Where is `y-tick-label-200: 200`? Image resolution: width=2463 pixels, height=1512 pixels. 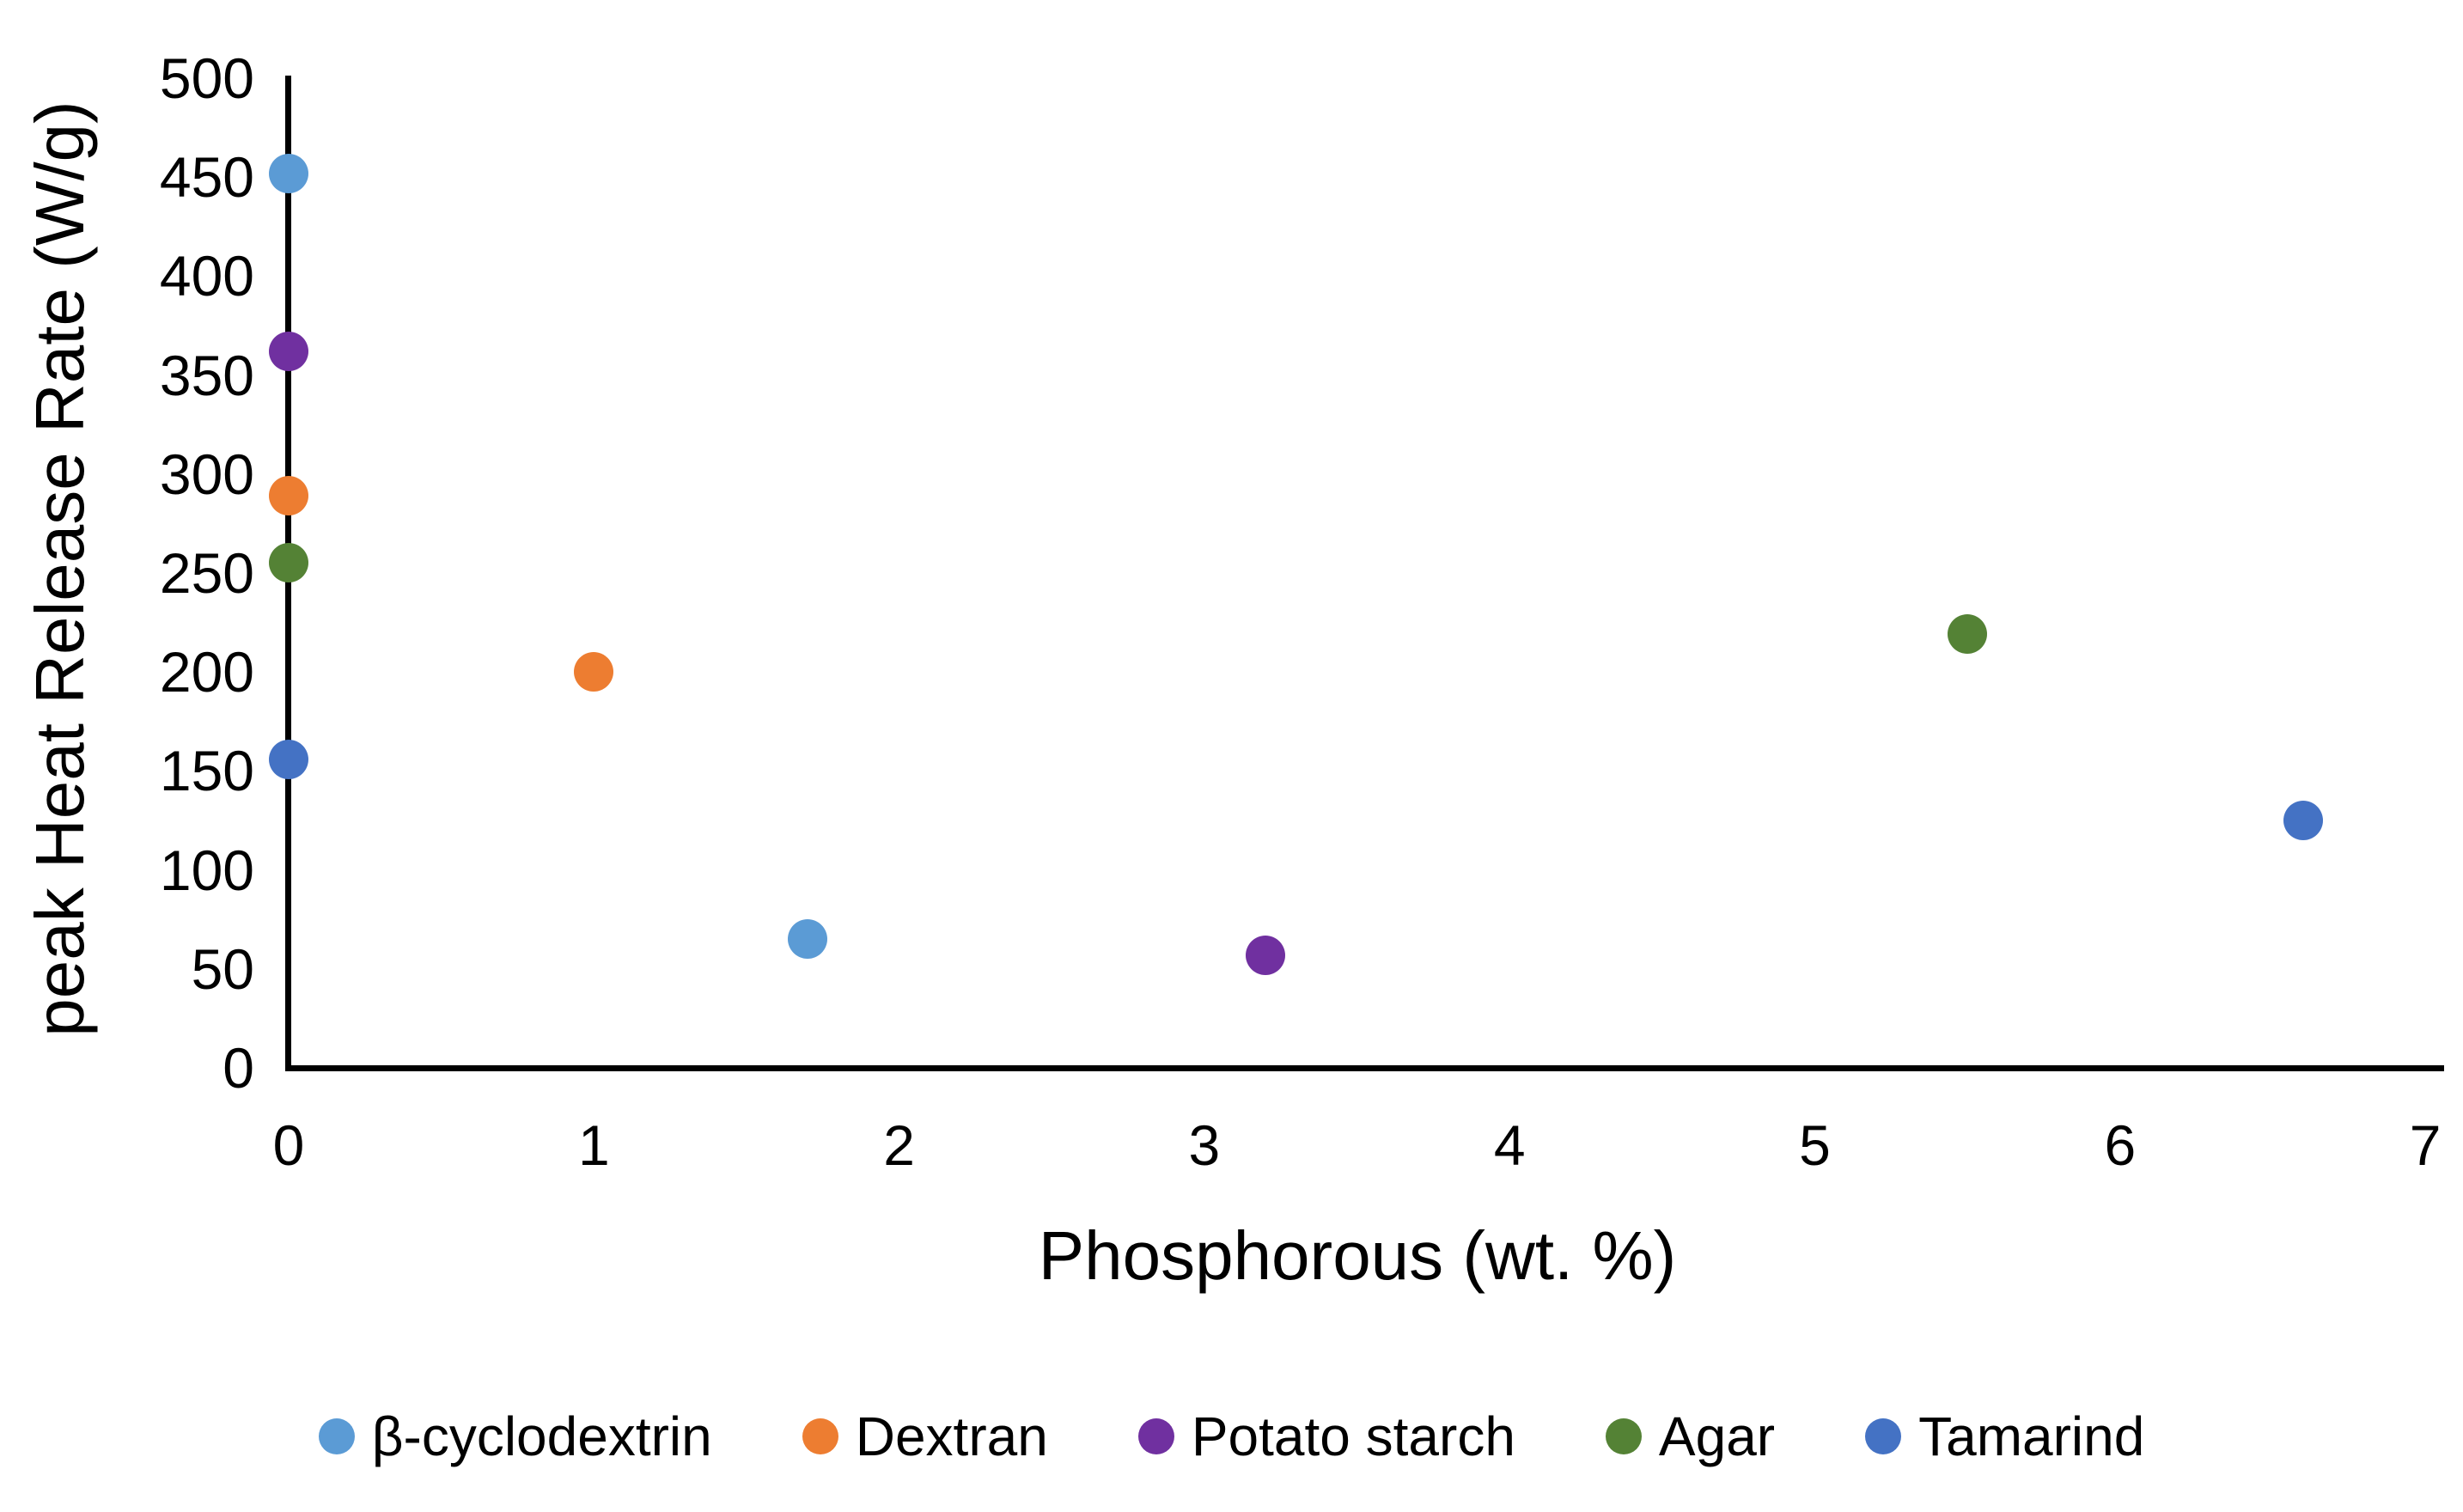 y-tick-label-200: 200 is located at coordinates (206, 672).